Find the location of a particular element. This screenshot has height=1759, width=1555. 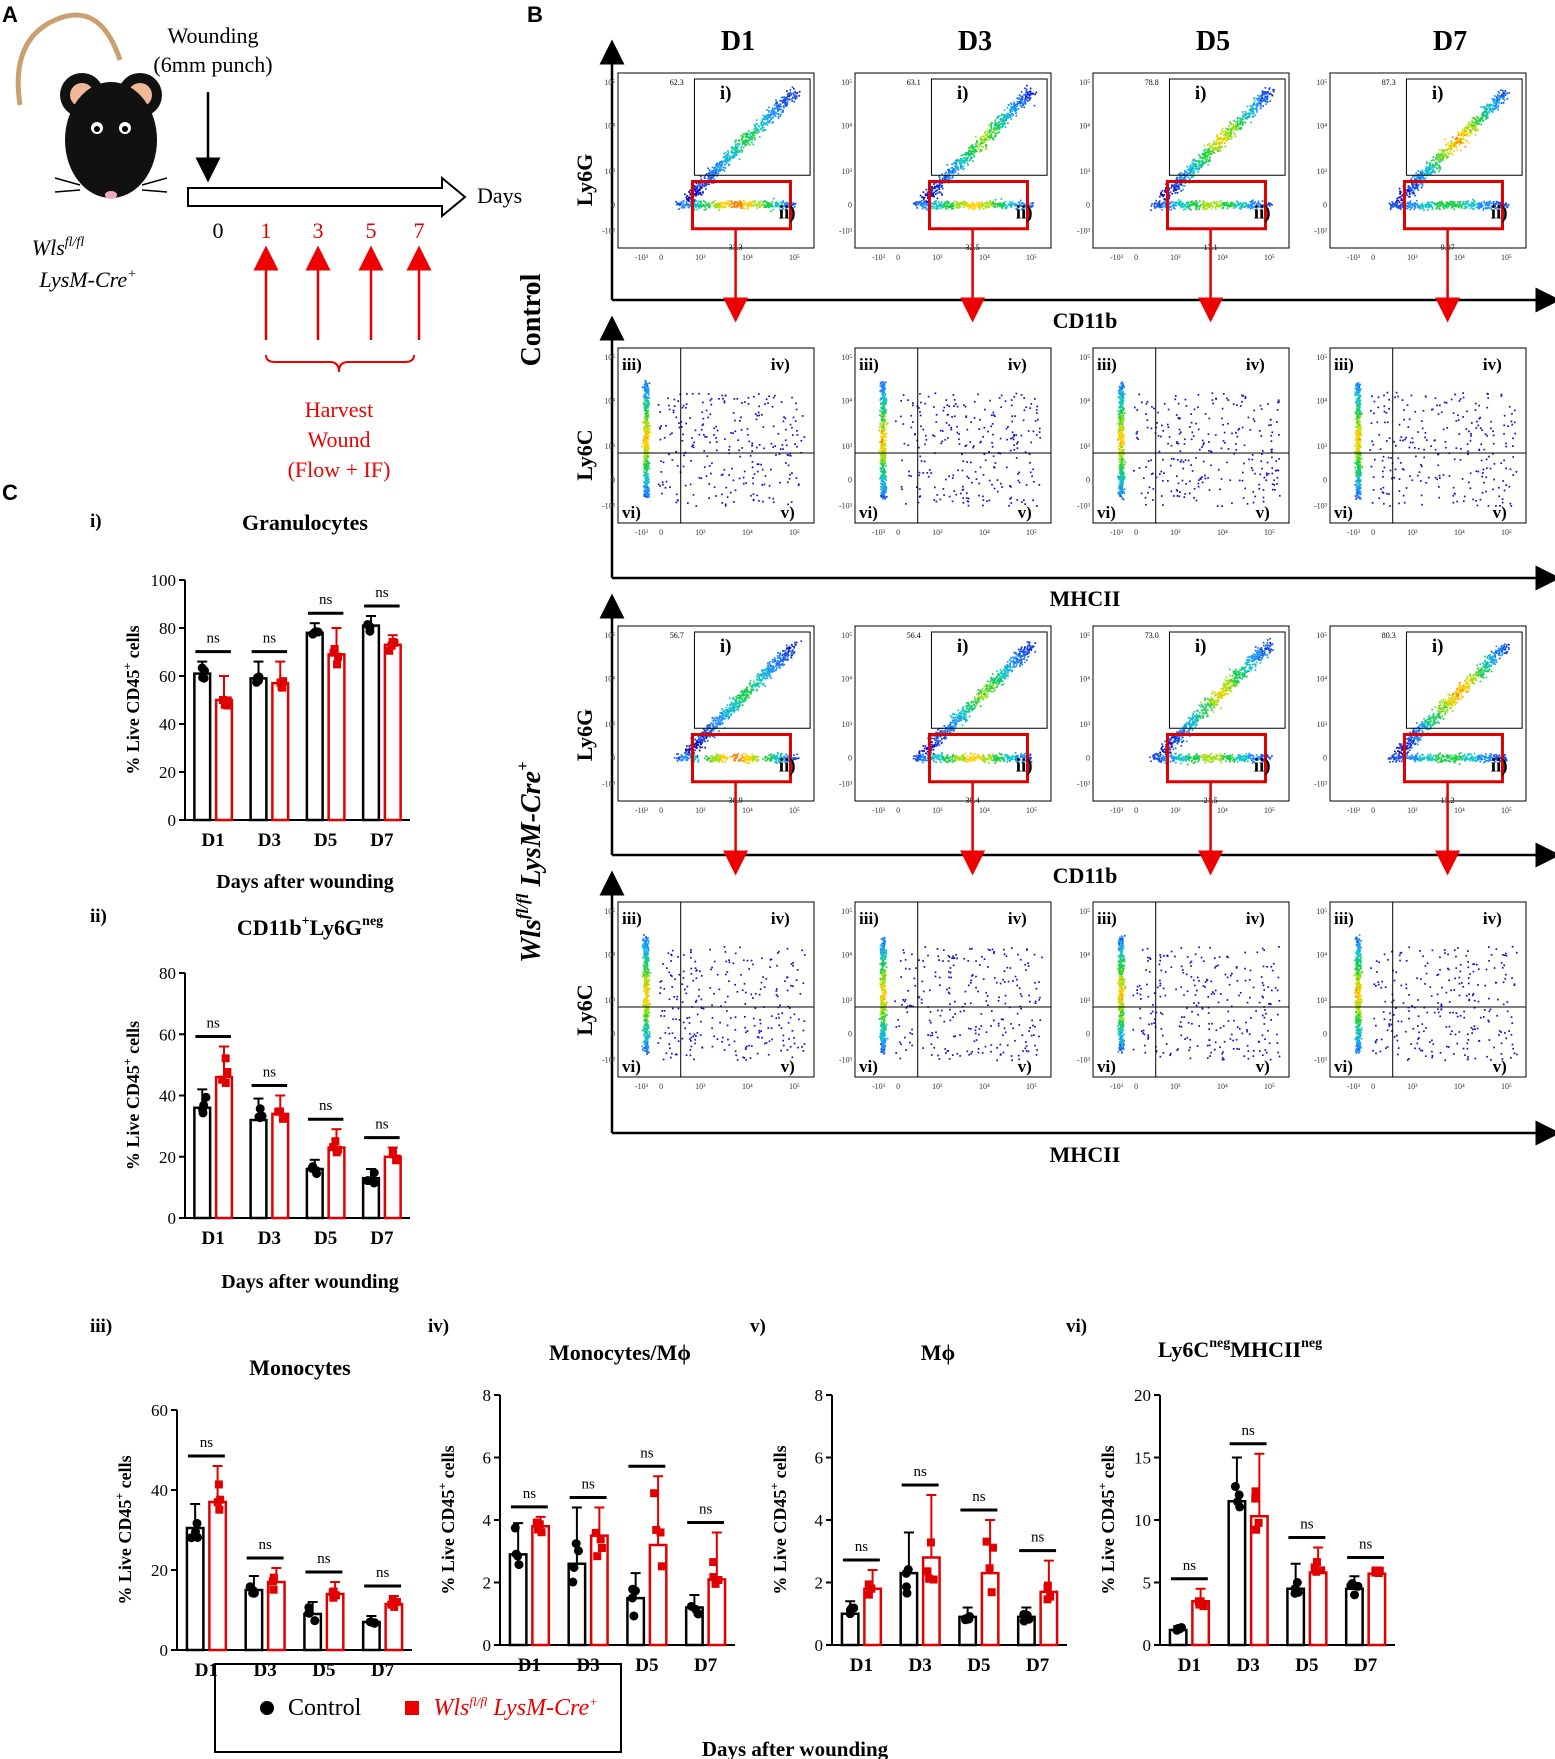

axis-ly6c-control: Ly6C is located at coordinates (584, 454).